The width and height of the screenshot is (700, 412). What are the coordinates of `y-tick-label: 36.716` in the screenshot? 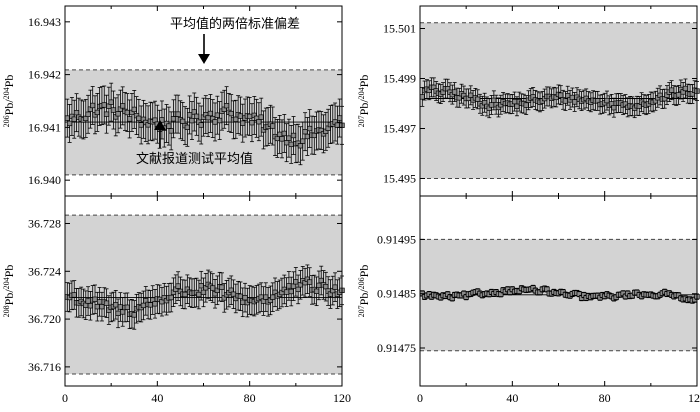 It's located at (44, 367).